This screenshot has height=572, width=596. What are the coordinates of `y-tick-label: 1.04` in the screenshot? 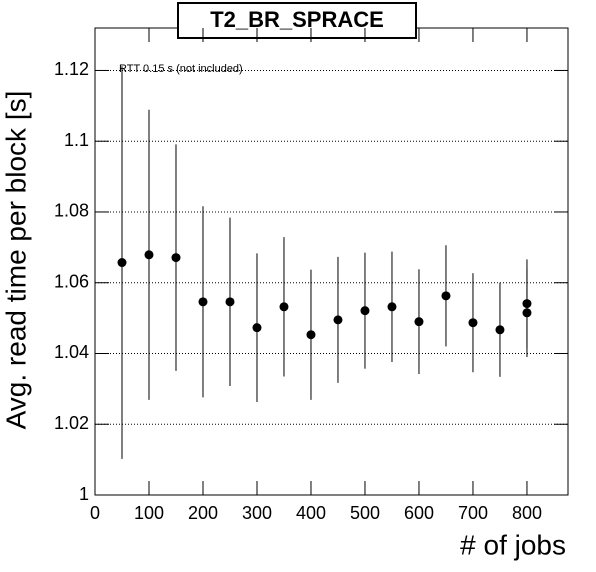 It's located at (71, 352).